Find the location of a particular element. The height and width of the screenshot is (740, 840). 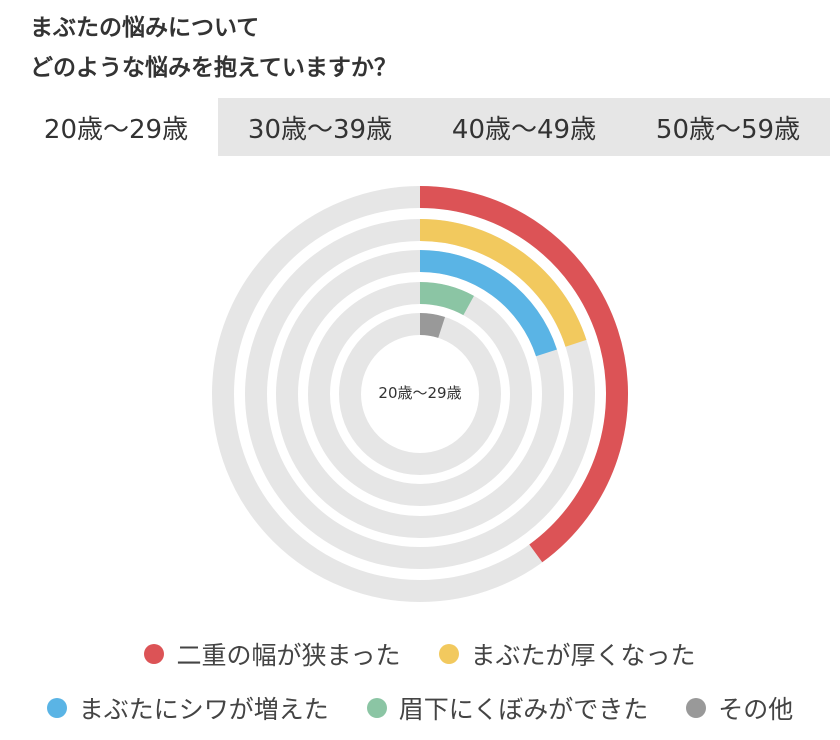

title-line-1: まぶたの悩みについて is located at coordinates (145, 28).